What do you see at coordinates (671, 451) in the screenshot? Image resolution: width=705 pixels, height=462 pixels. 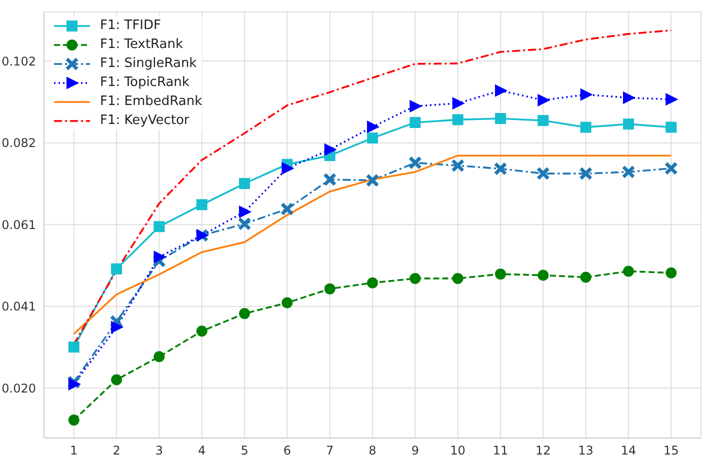 I see `x-tick-label: 15` at bounding box center [671, 451].